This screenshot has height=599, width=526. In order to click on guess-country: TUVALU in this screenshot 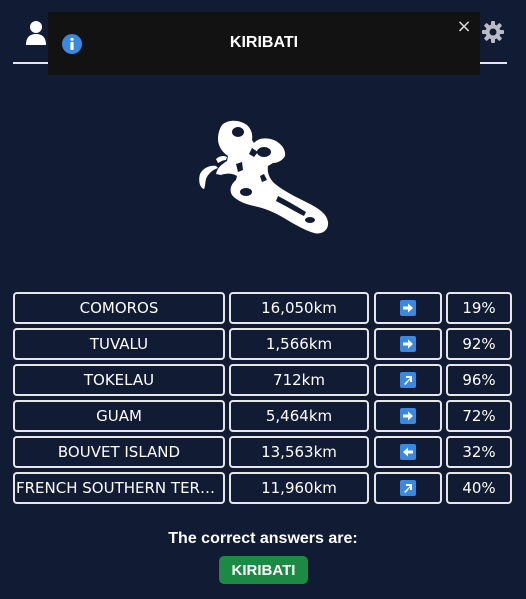, I will do `click(119, 344)`.